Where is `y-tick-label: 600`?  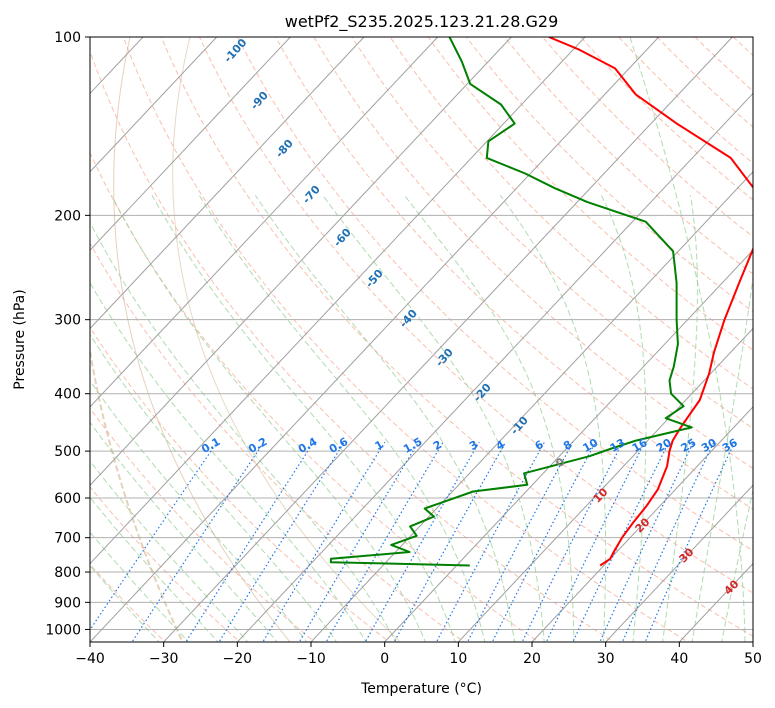 y-tick-label: 600 is located at coordinates (67, 499).